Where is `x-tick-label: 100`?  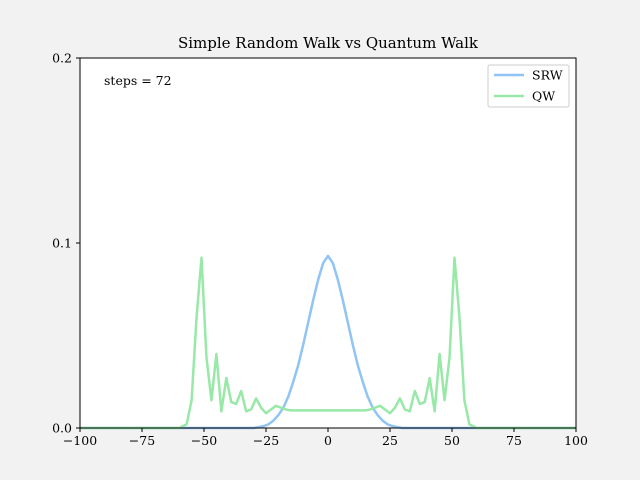 x-tick-label: 100 is located at coordinates (576, 440).